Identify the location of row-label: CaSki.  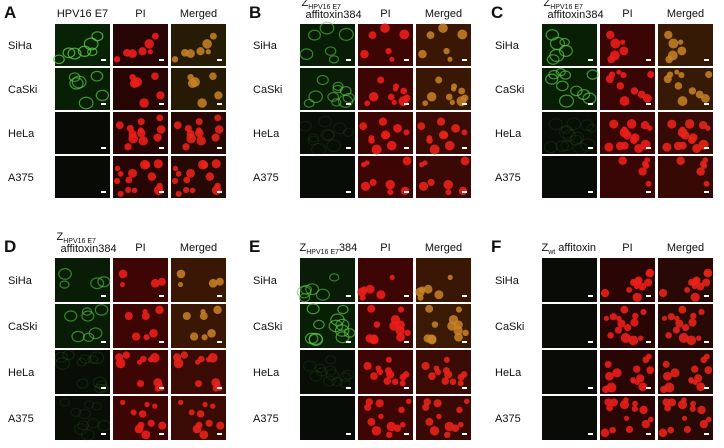
(22, 327).